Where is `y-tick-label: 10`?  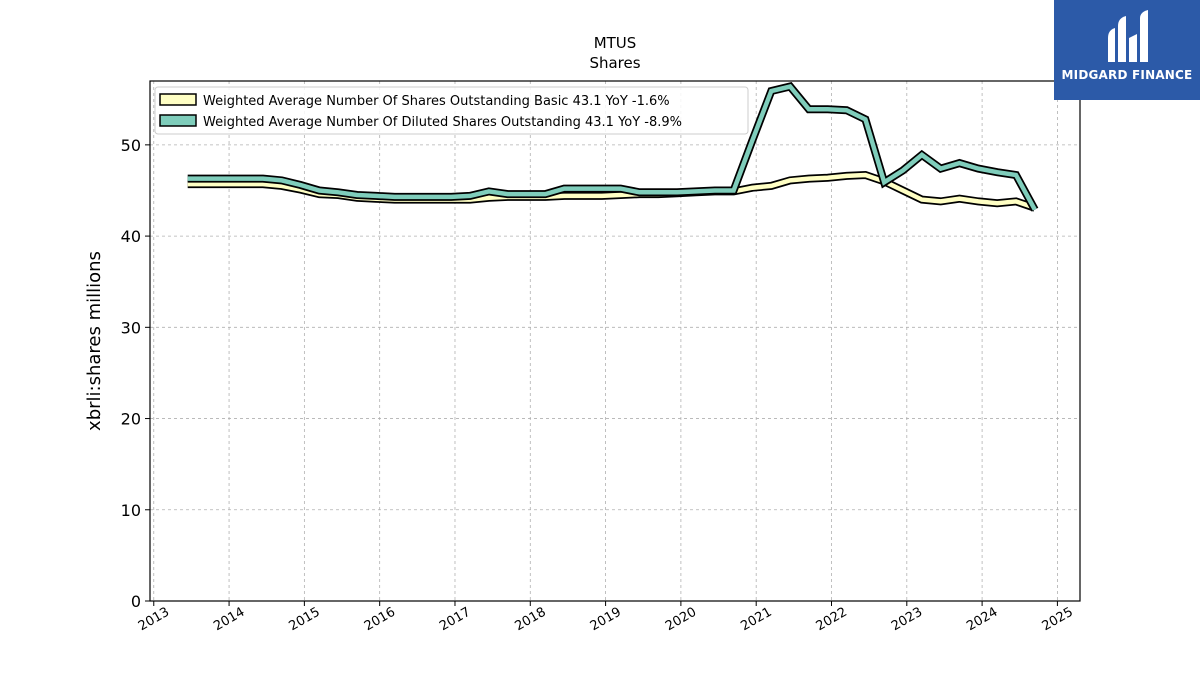
y-tick-label: 10 is located at coordinates (131, 510).